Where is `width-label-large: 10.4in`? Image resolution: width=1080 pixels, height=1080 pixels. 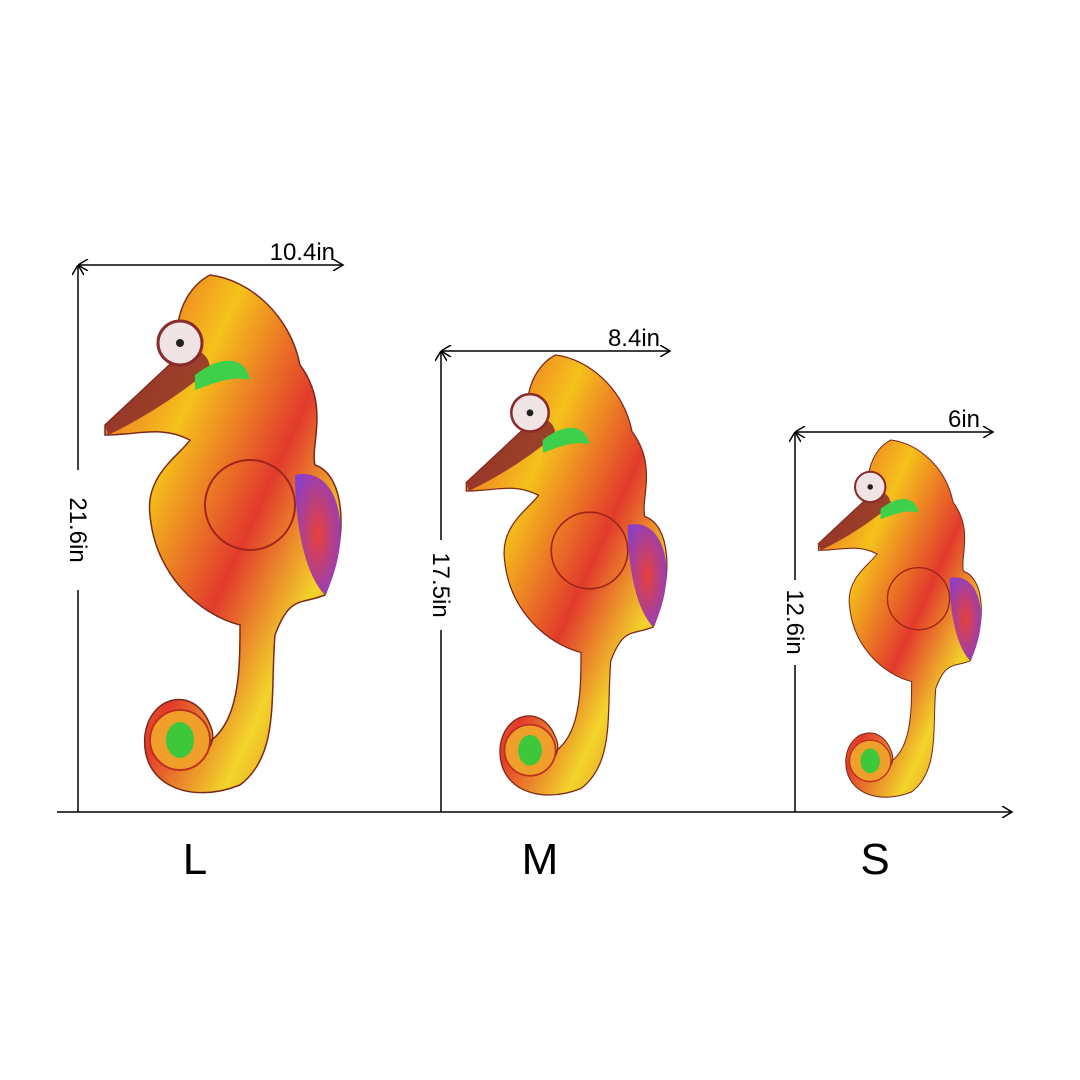 width-label-large: 10.4in is located at coordinates (302, 252).